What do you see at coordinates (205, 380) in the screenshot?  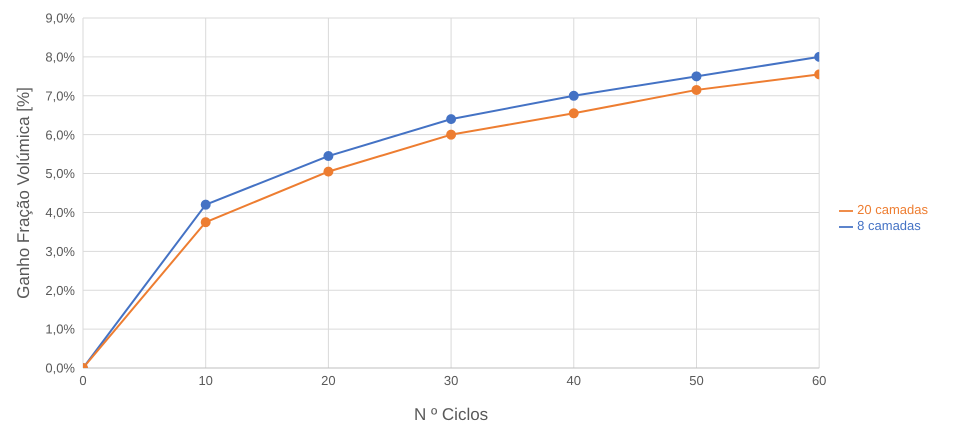 I see `x-tick-label: 10` at bounding box center [205, 380].